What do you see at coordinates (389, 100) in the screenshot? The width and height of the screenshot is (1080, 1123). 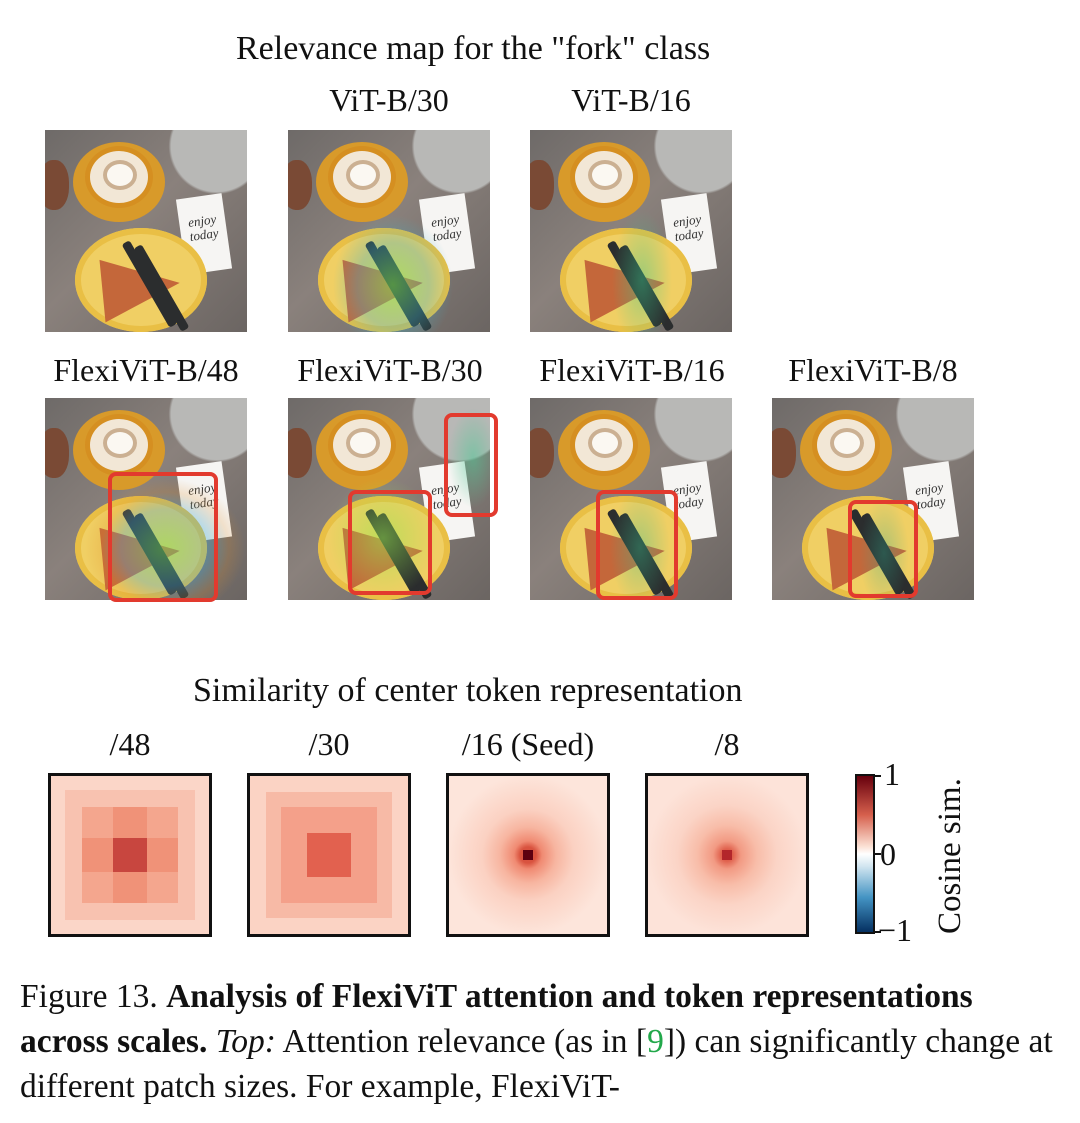 I see `label-vit-b30: ViT-B/30` at bounding box center [389, 100].